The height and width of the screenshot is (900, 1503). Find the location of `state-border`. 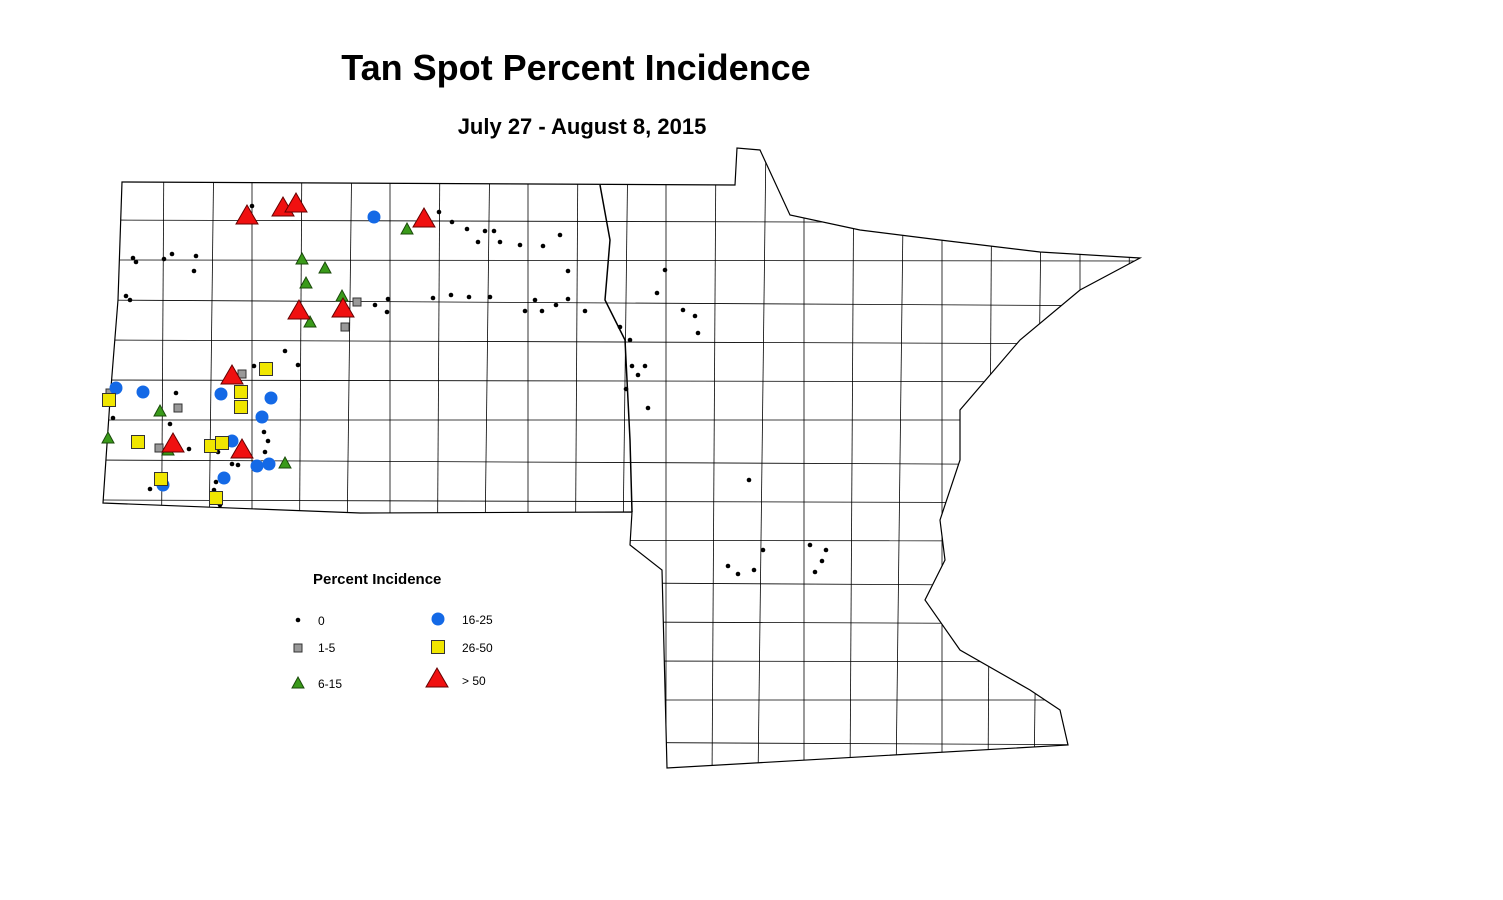

state-border is located at coordinates (616, 348).